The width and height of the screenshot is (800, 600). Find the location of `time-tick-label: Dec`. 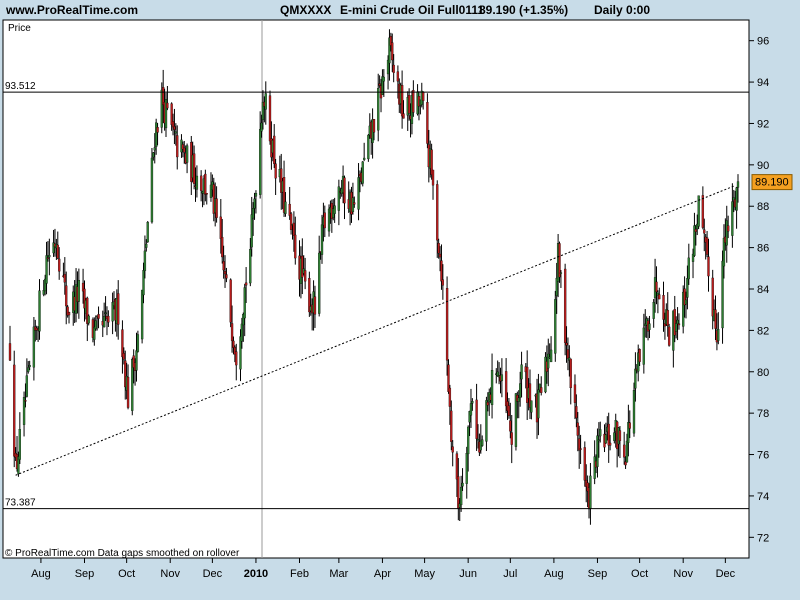

time-tick-label: Dec is located at coordinates (726, 574).